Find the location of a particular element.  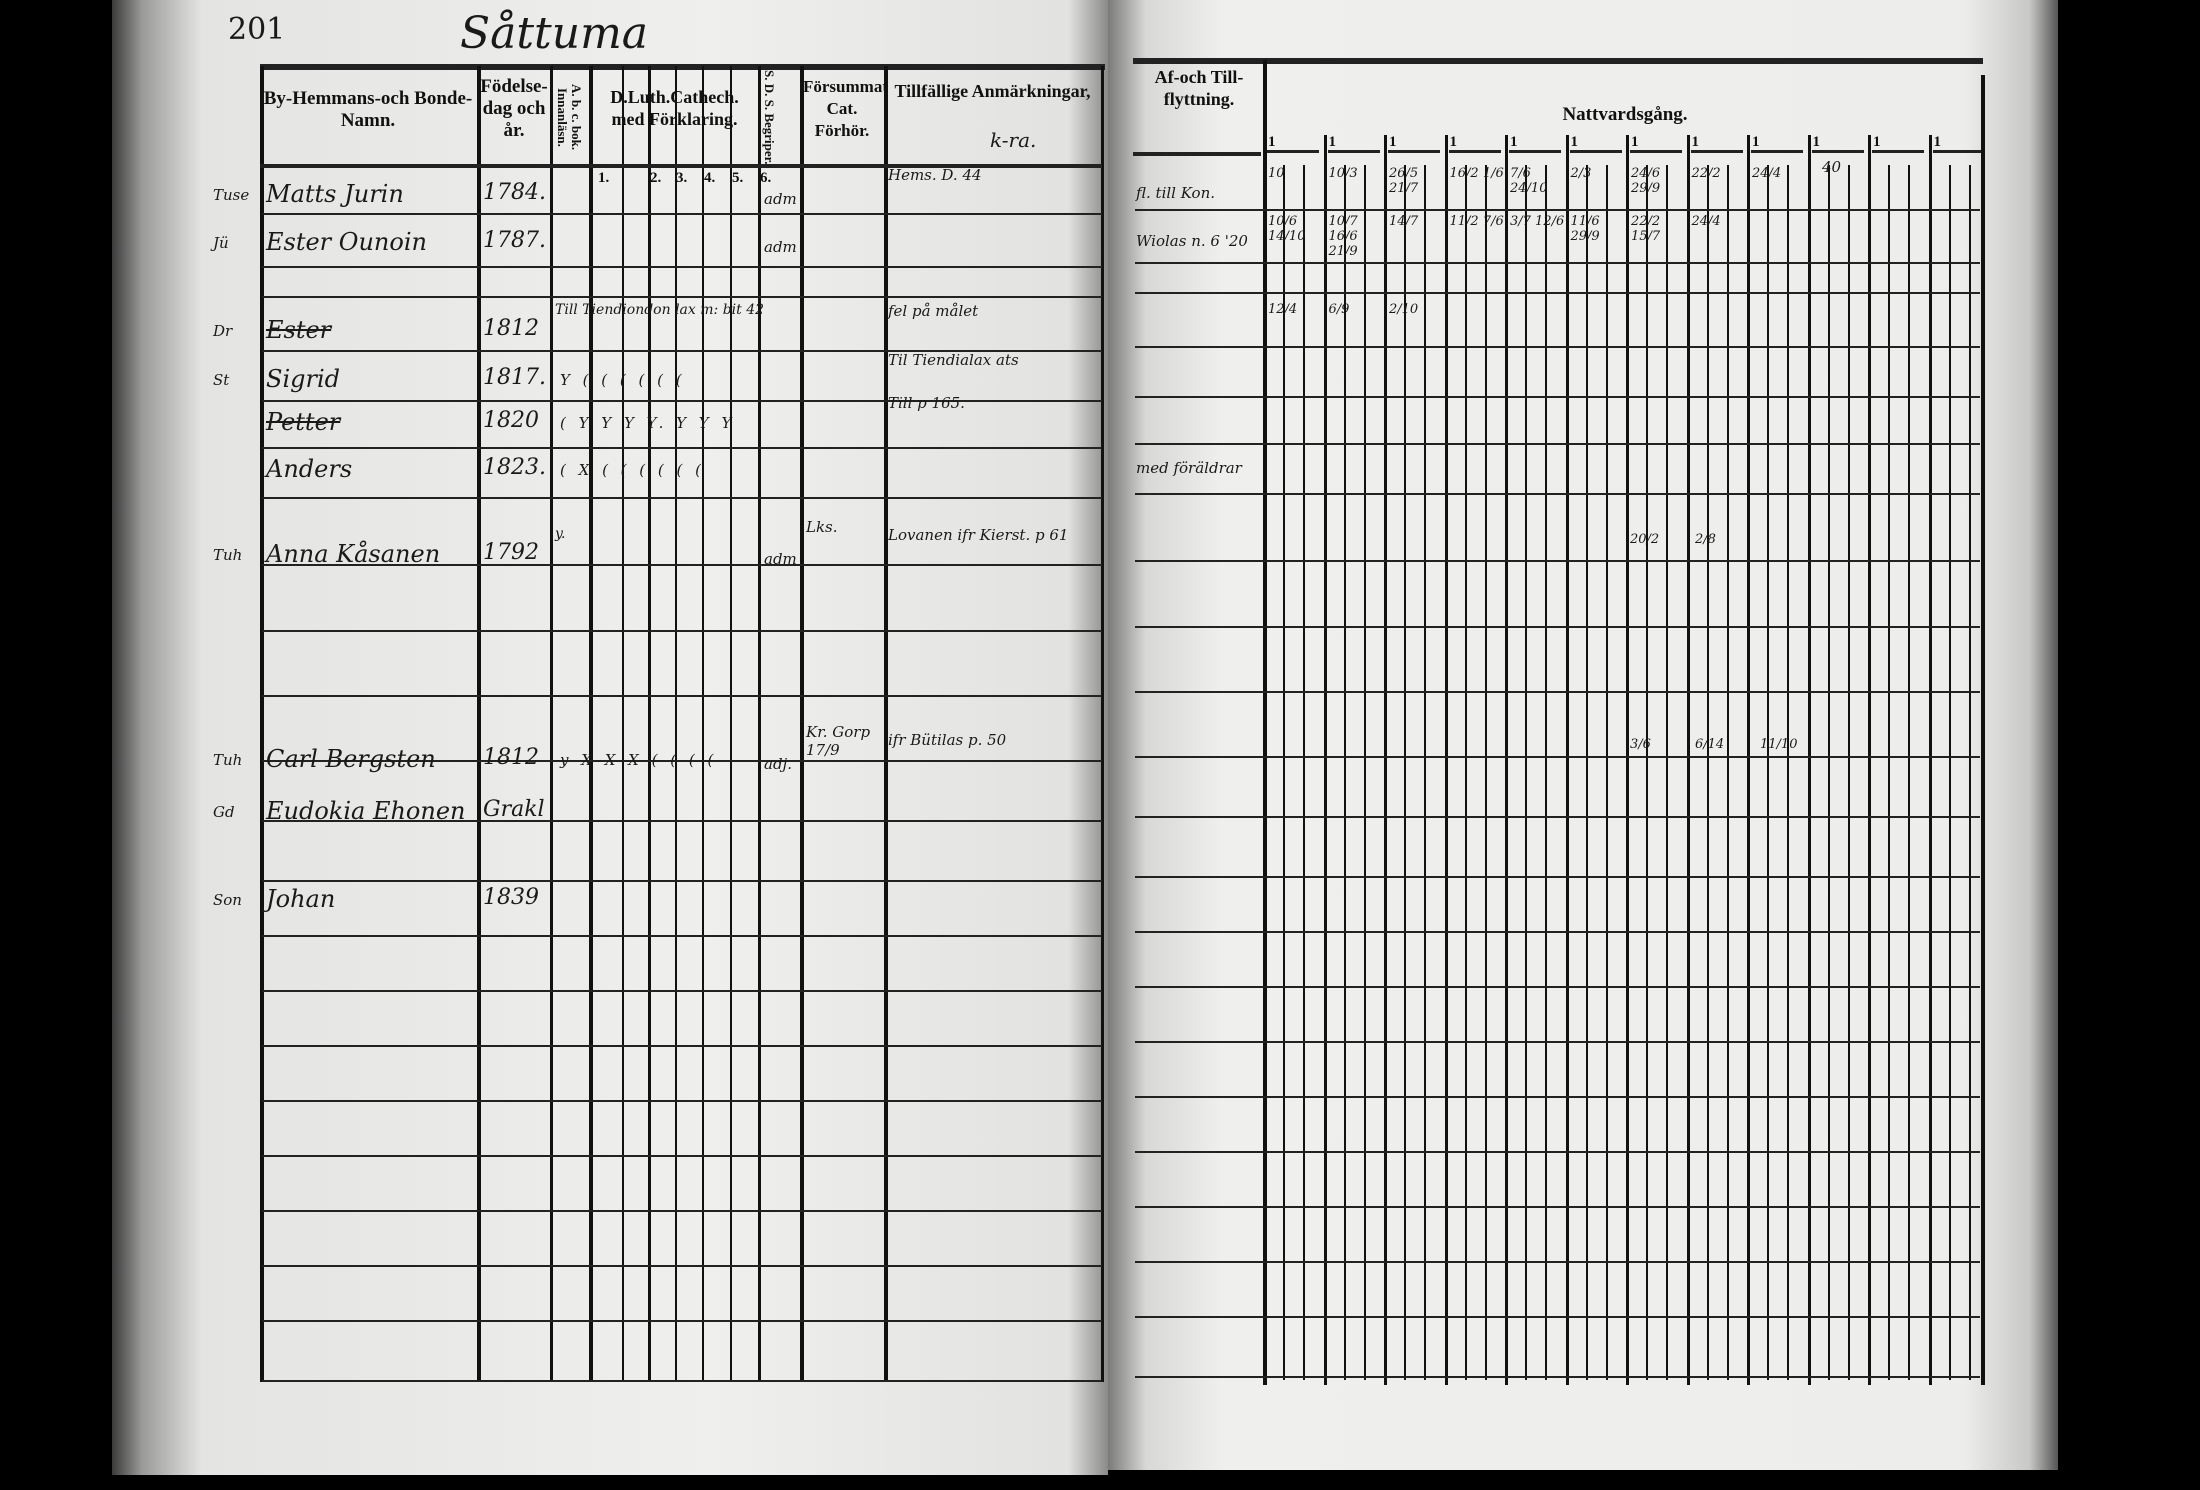

communion-date: 24/6 29/9 is located at coordinates (1646, 181).